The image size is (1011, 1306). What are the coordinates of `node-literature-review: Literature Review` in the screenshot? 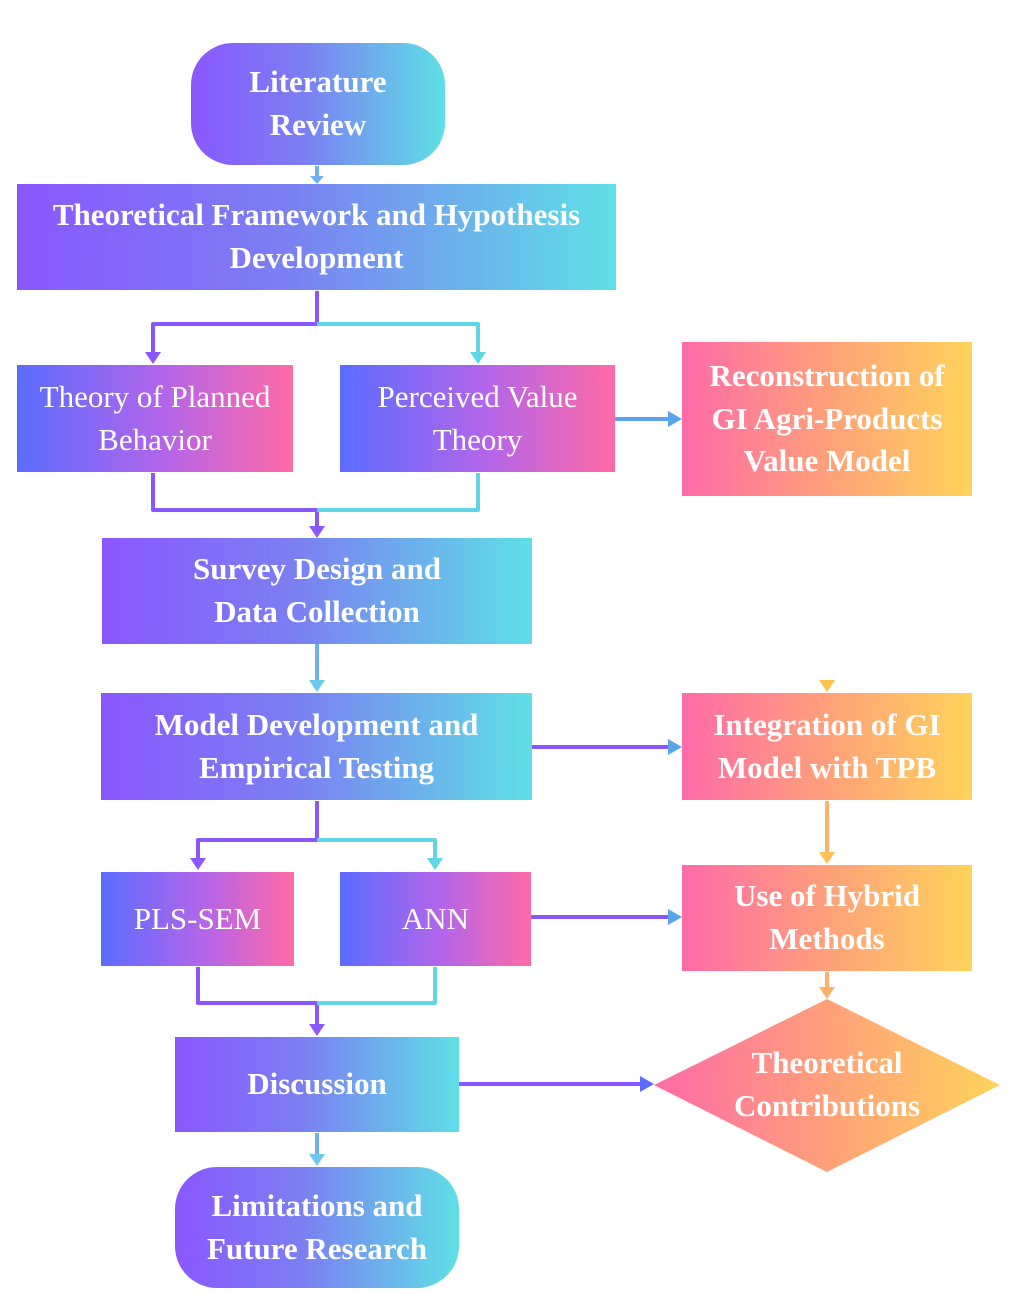 It's located at (318, 104).